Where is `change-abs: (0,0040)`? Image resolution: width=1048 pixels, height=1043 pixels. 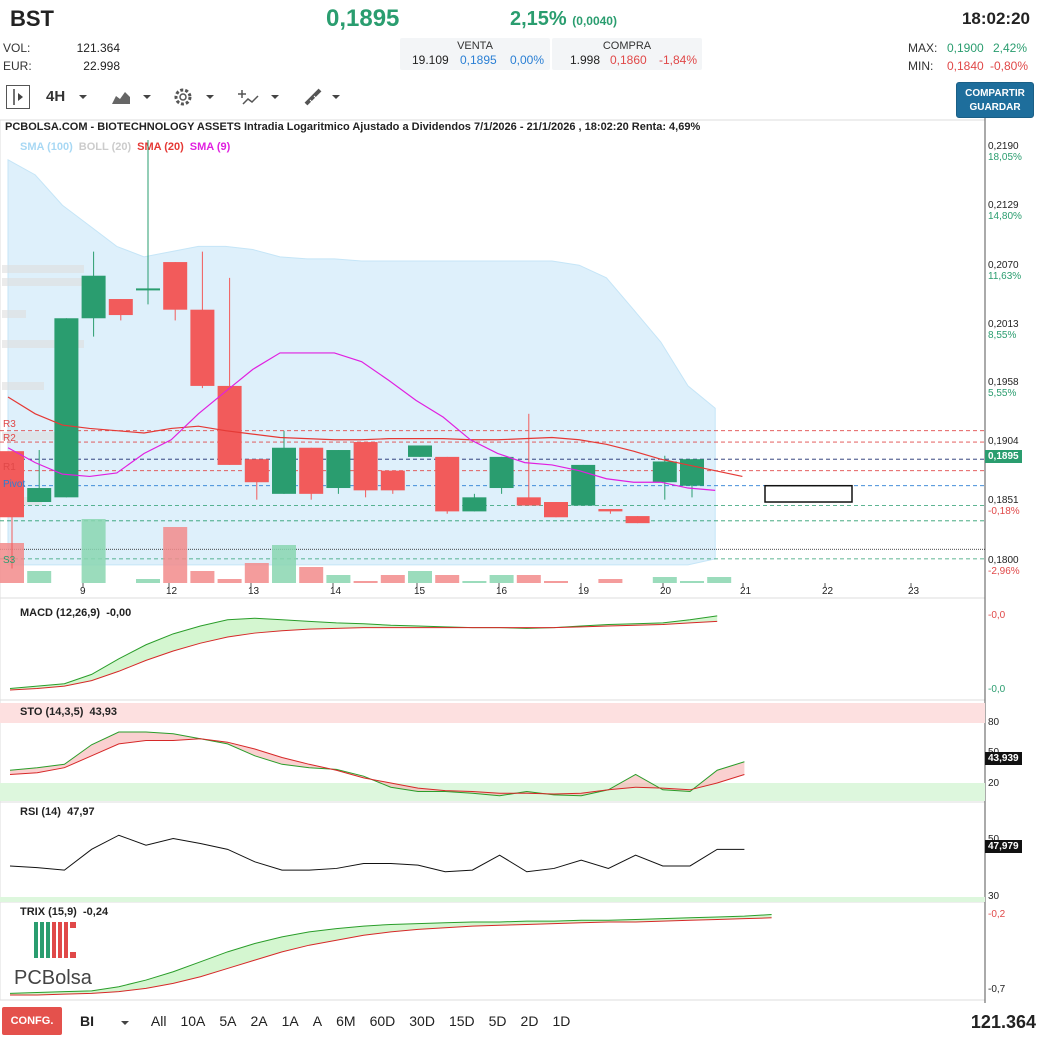 change-abs: (0,0040) is located at coordinates (594, 21).